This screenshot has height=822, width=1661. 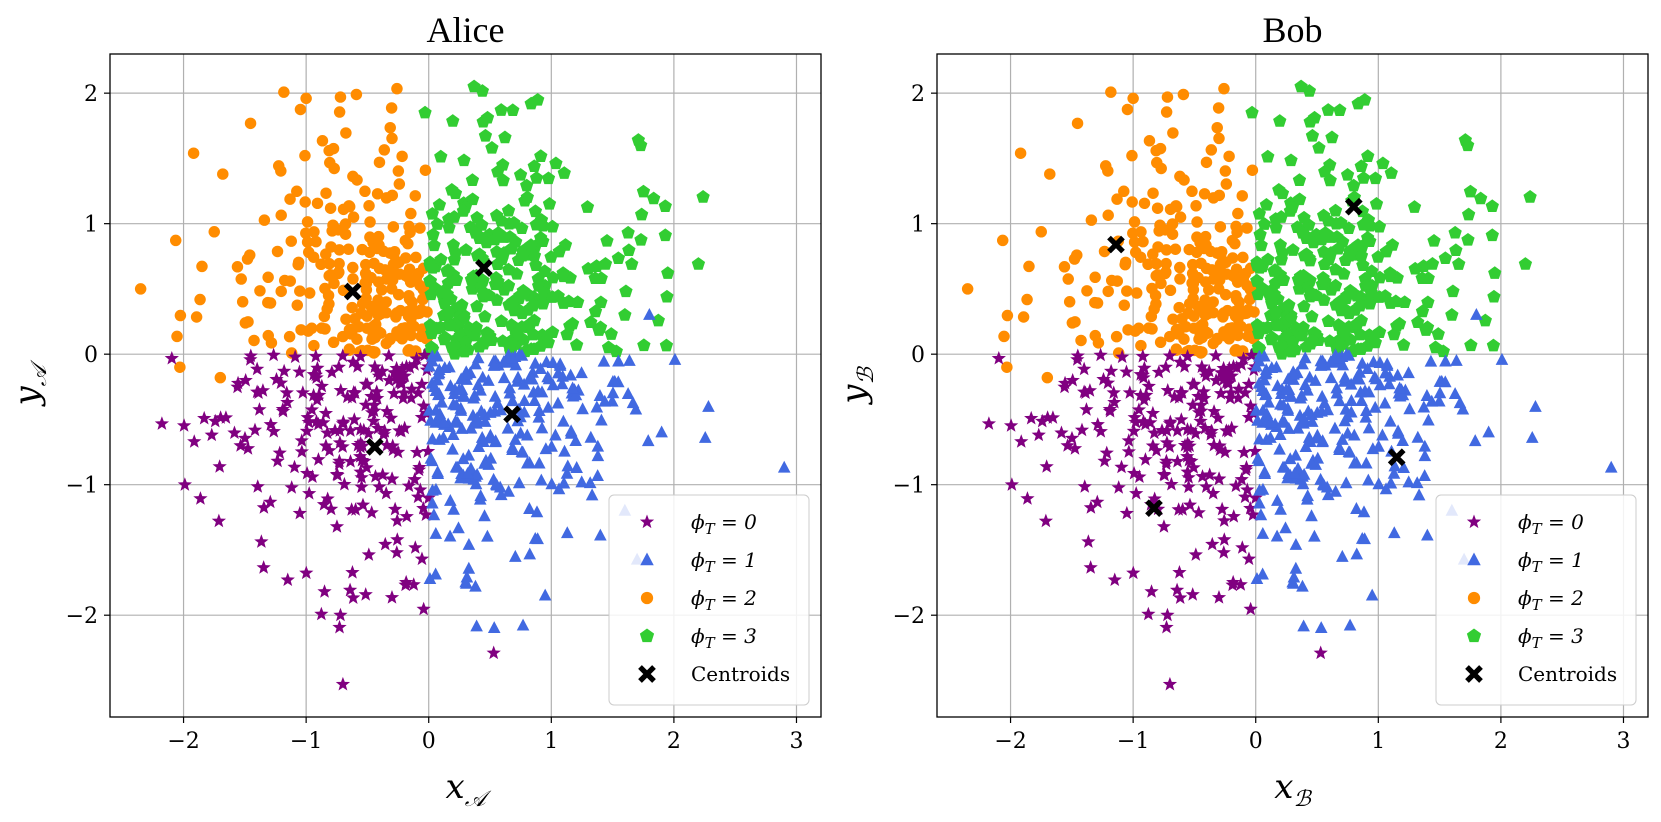 What do you see at coordinates (918, 225) in the screenshot?
I see `y-tick-label: 1` at bounding box center [918, 225].